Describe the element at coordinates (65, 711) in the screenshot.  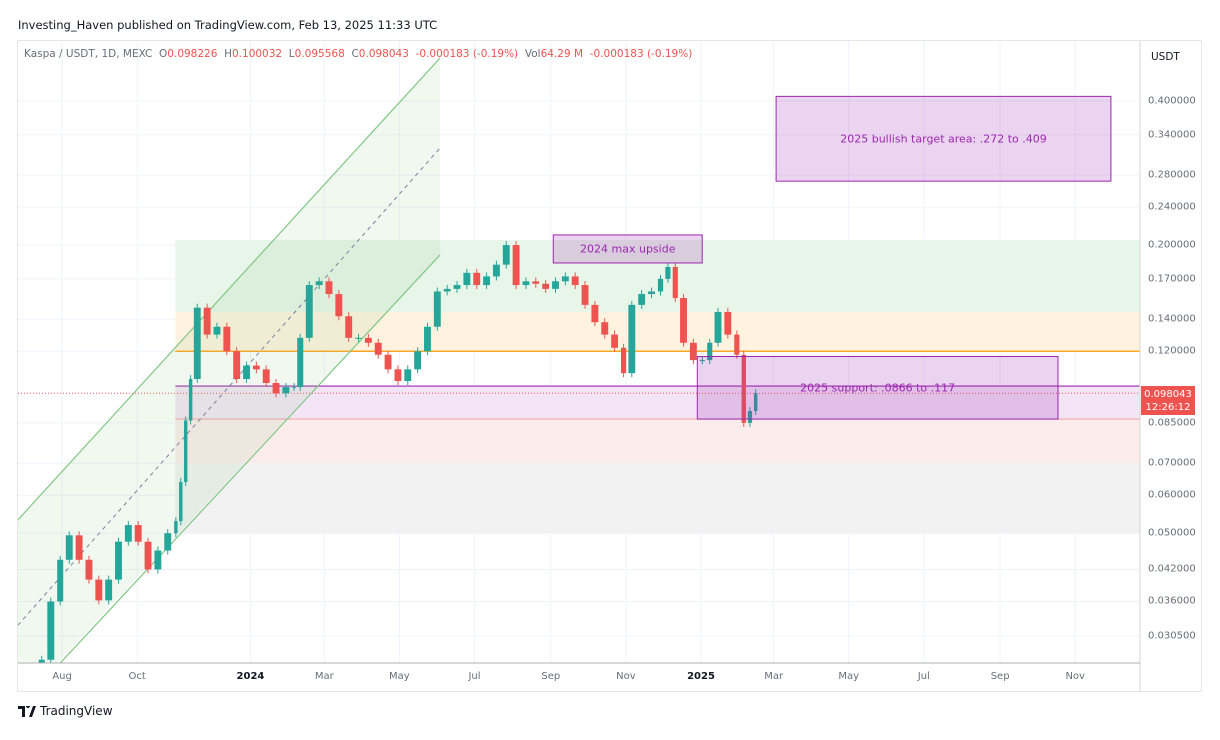
I see `tradingview-logo: TradingView` at that location.